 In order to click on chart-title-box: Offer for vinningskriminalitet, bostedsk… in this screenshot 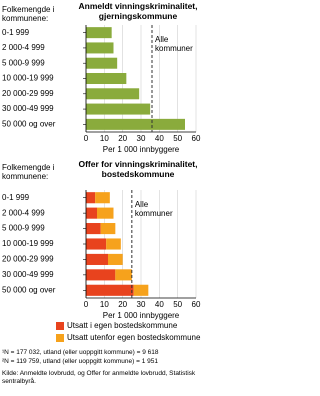, I will do `click(138, 169)`.